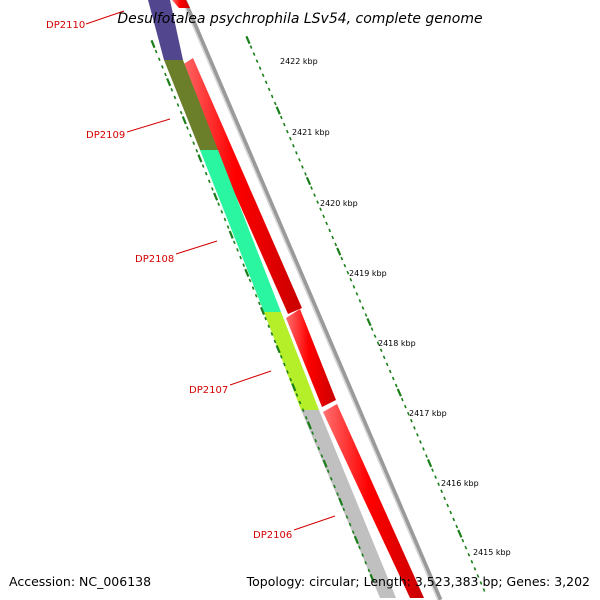  Describe the element at coordinates (165, 30) in the screenshot. I see `gene-DP2110-block` at that location.